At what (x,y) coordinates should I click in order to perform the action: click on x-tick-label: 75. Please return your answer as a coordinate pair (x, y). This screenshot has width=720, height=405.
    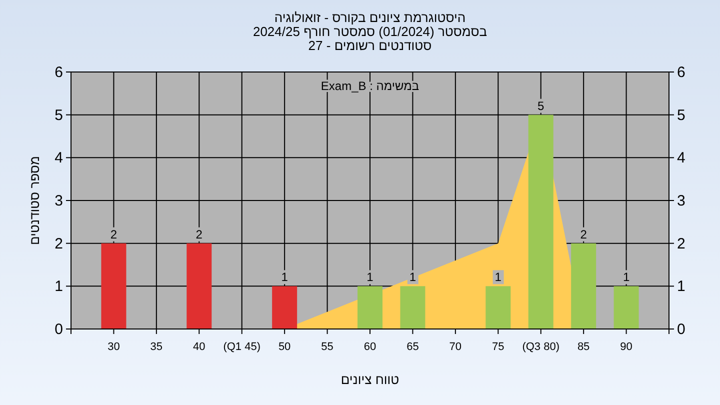
    Looking at the image, I should click on (498, 347).